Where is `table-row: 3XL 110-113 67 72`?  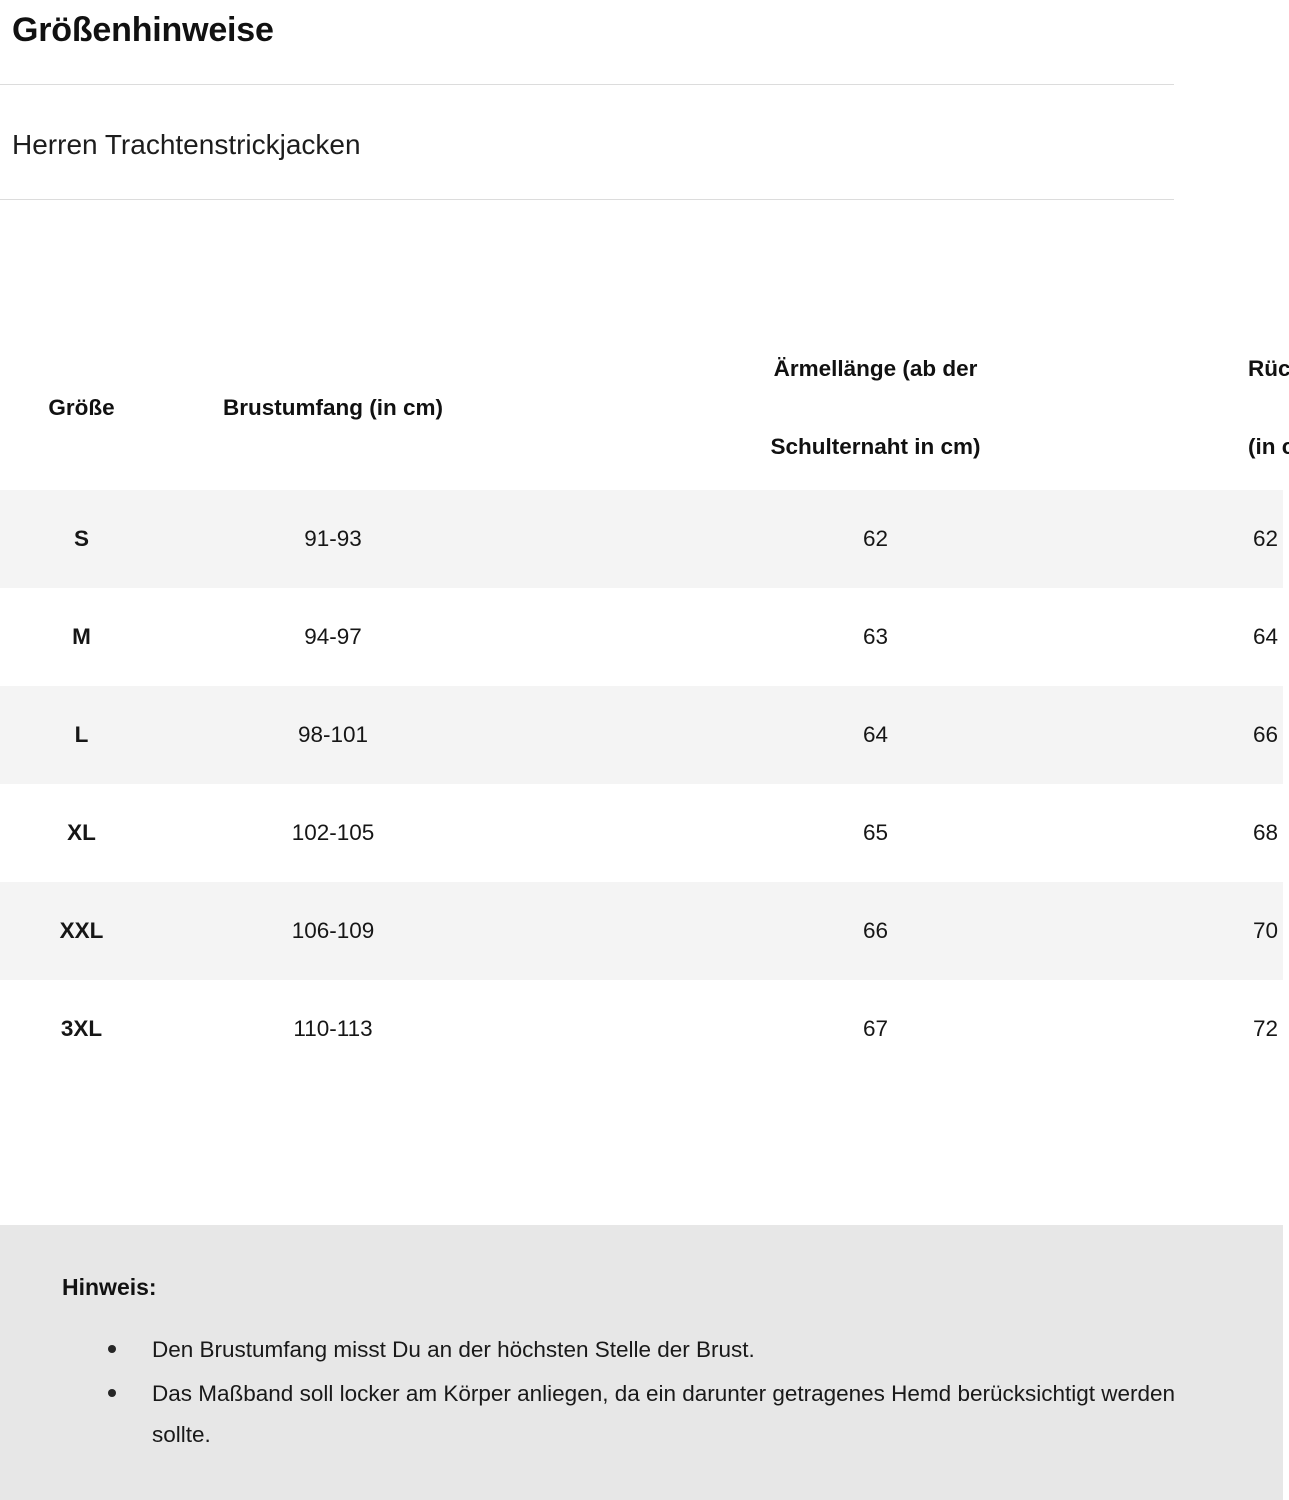 table-row: 3XL 110-113 67 72 is located at coordinates (641, 1029).